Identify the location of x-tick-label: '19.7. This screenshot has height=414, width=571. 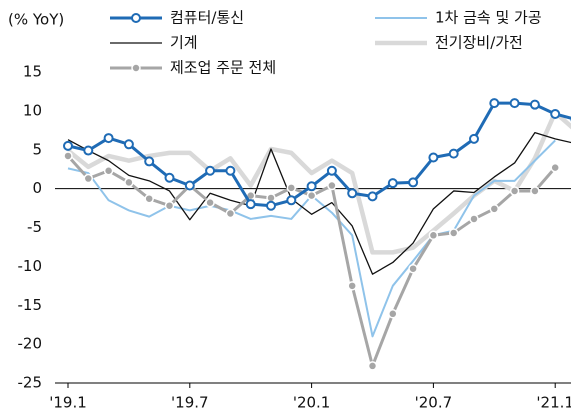
(190, 403).